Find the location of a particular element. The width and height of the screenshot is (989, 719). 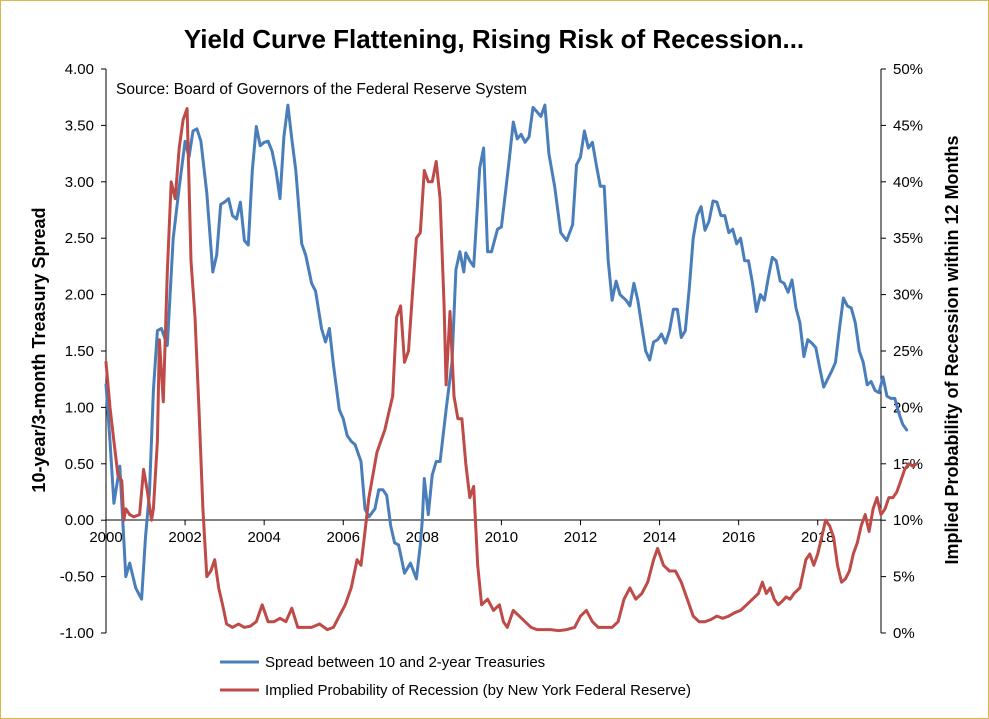

y-left-tick-label: 3.00 is located at coordinates (79, 182).